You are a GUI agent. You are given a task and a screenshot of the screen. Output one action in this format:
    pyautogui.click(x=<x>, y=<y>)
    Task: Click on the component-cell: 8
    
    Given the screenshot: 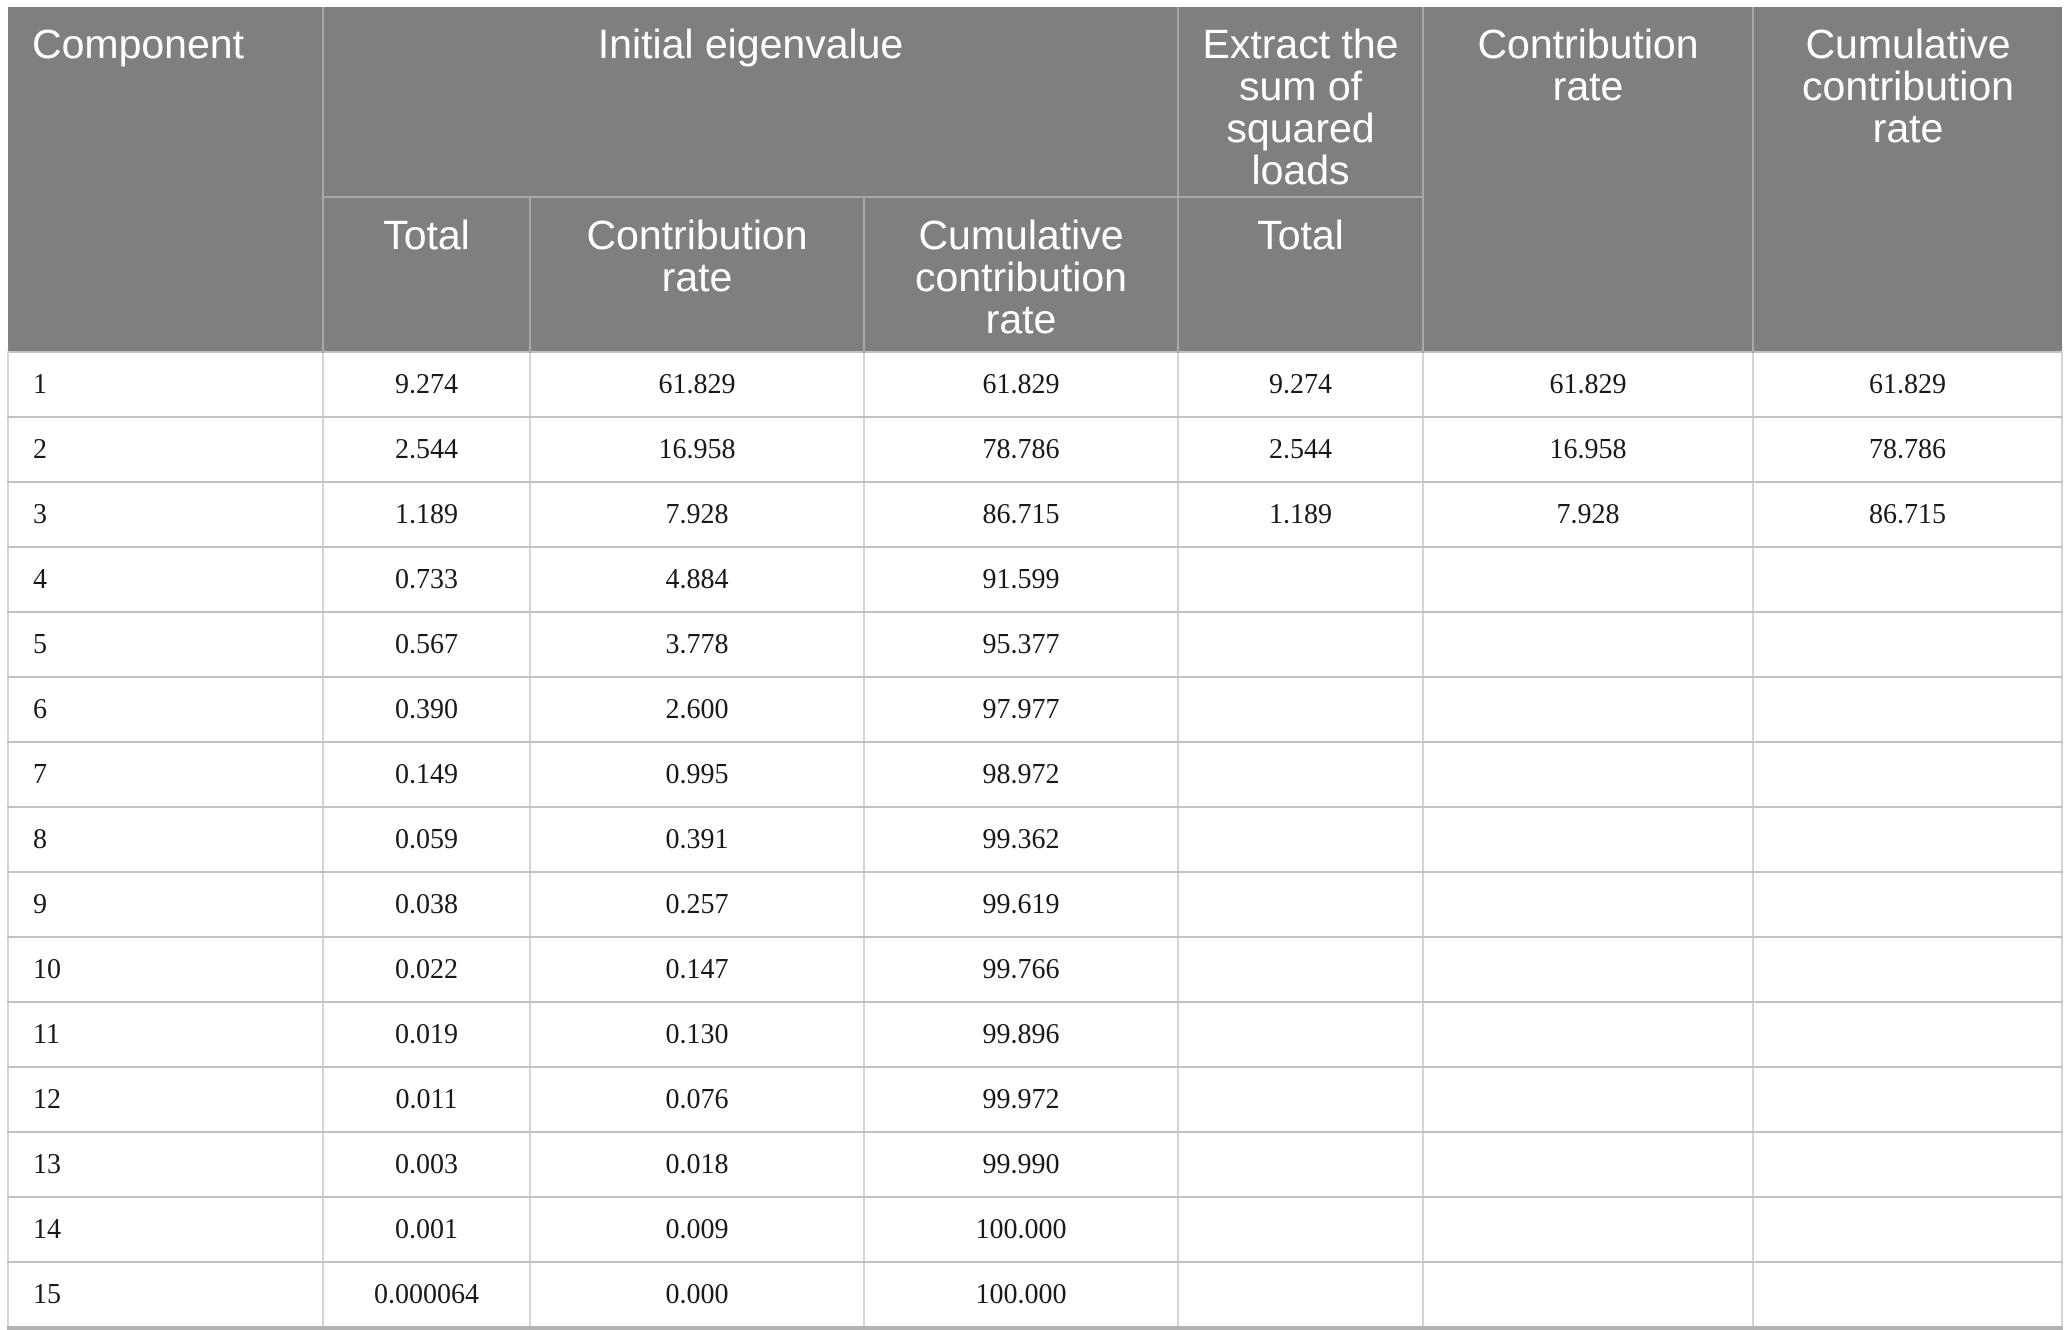 What is the action you would take?
    pyautogui.click(x=165, y=839)
    